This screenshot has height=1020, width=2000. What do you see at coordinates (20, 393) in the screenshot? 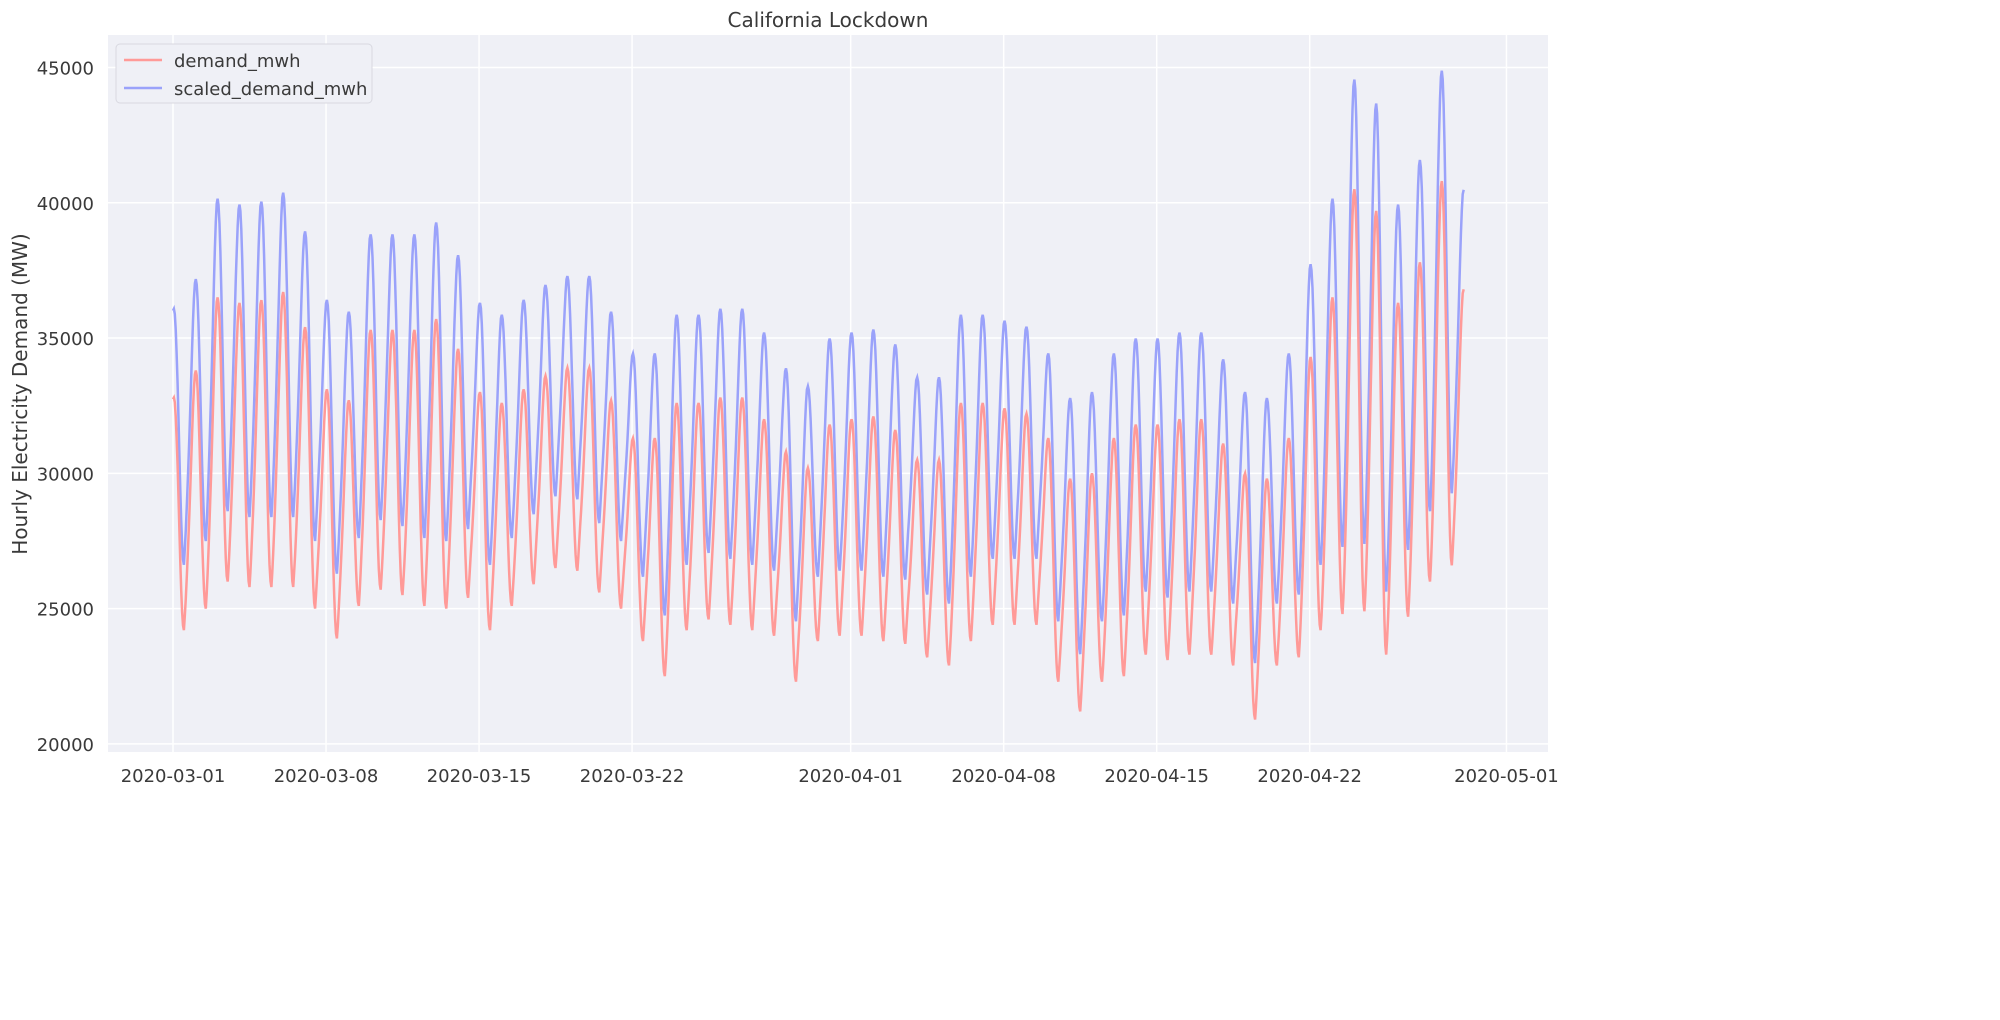
I see `y-axis-label: Hourly Electricity Demand (MW)` at bounding box center [20, 393].